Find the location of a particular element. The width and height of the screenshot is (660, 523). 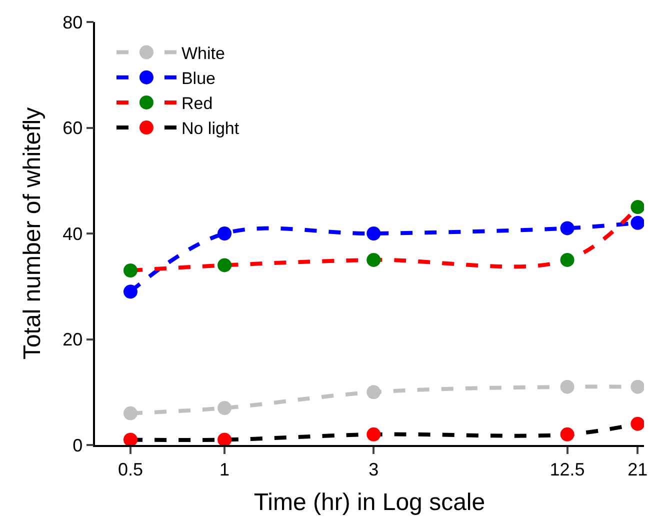

y-tick-label: 0 is located at coordinates (77, 445).